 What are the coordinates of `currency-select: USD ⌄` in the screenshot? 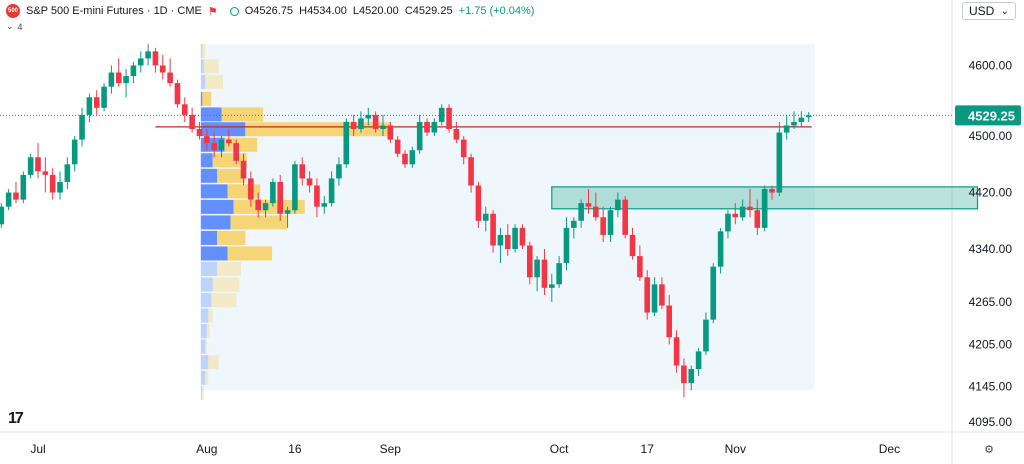 It's located at (989, 11).